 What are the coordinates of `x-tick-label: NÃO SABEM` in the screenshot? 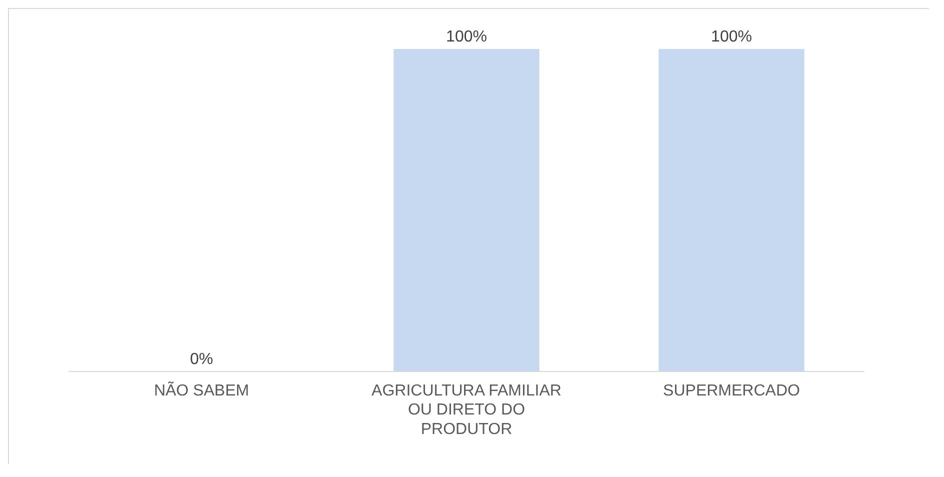 It's located at (202, 390).